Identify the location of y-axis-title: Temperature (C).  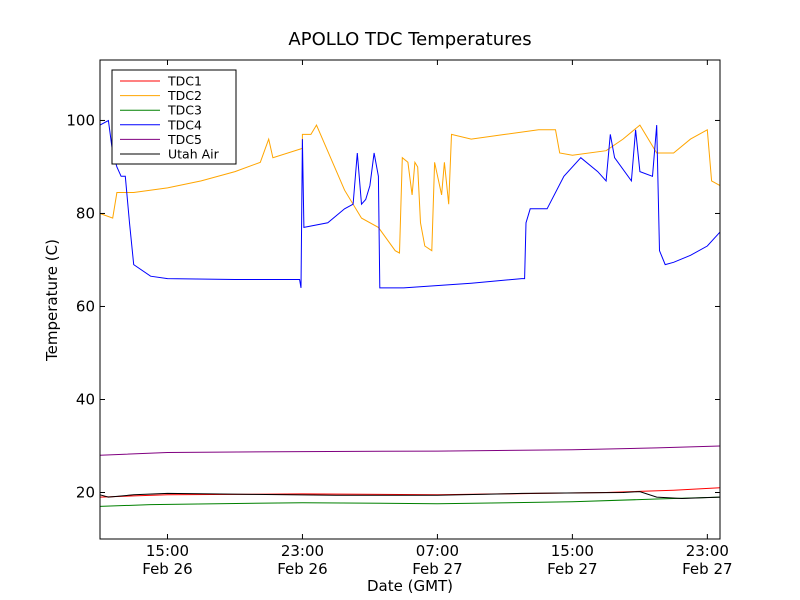
(52, 300).